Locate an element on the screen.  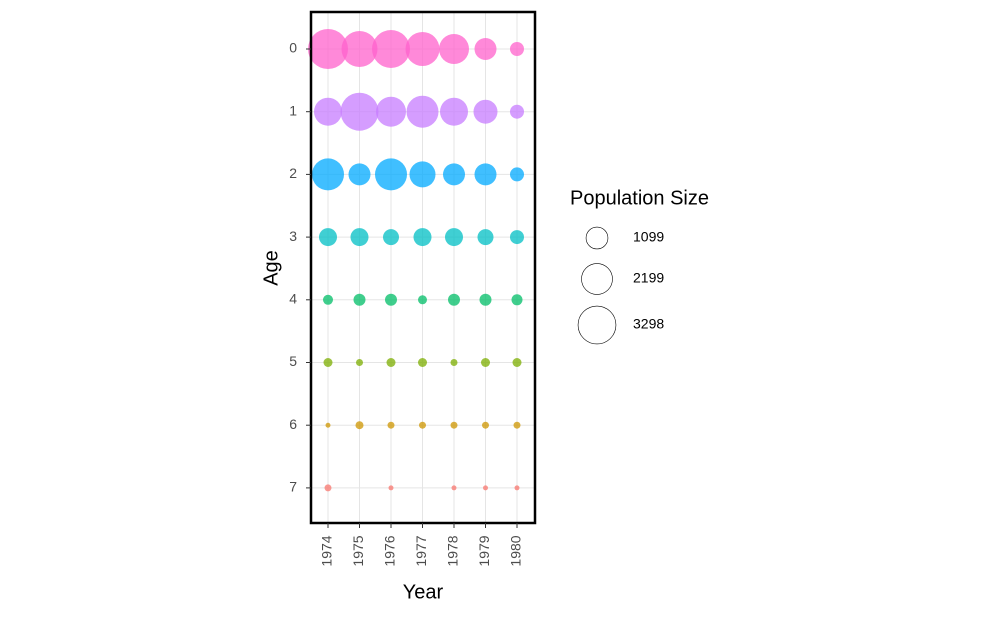
y-tick-label: 3 is located at coordinates (293, 236).